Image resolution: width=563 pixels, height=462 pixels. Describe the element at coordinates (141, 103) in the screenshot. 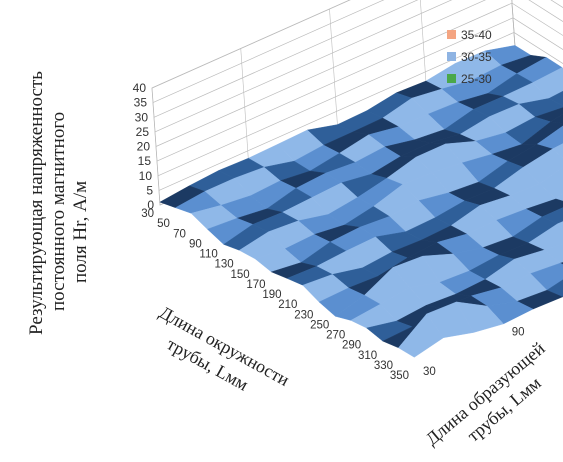

I see `z-tick-label: 35` at that location.